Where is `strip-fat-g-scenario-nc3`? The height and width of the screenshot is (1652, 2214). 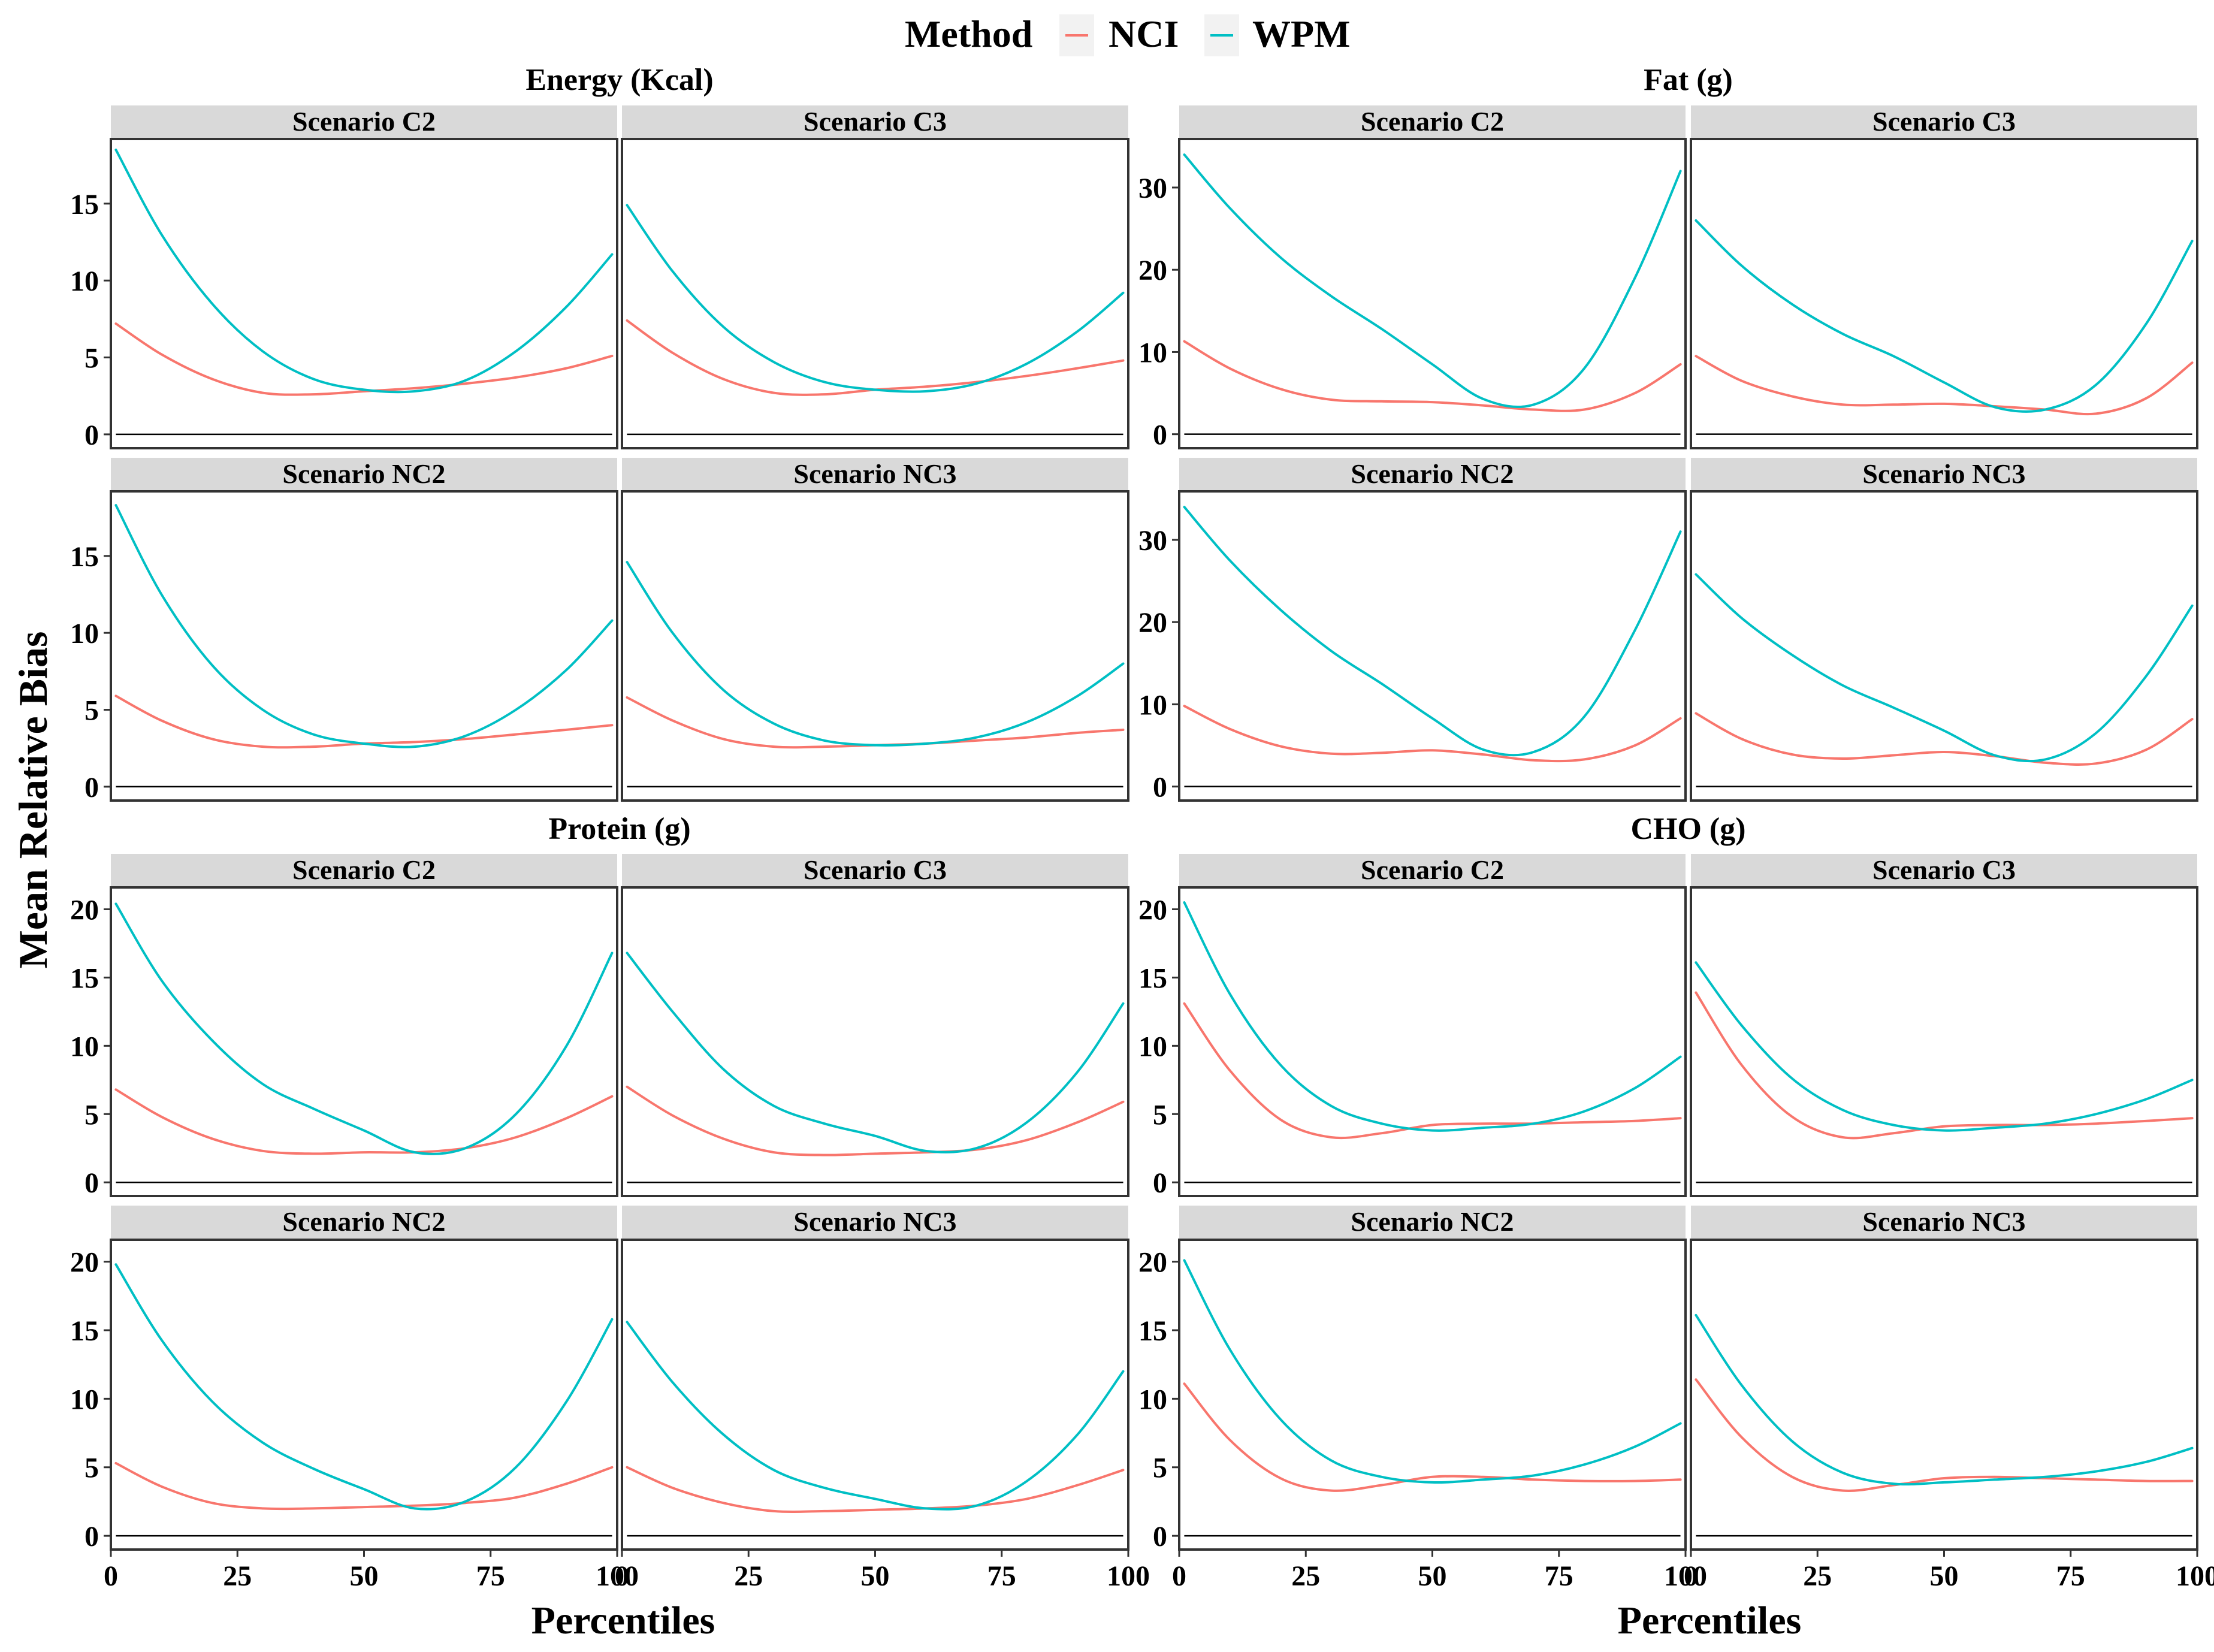
strip-fat-g-scenario-nc3 is located at coordinates (1944, 474).